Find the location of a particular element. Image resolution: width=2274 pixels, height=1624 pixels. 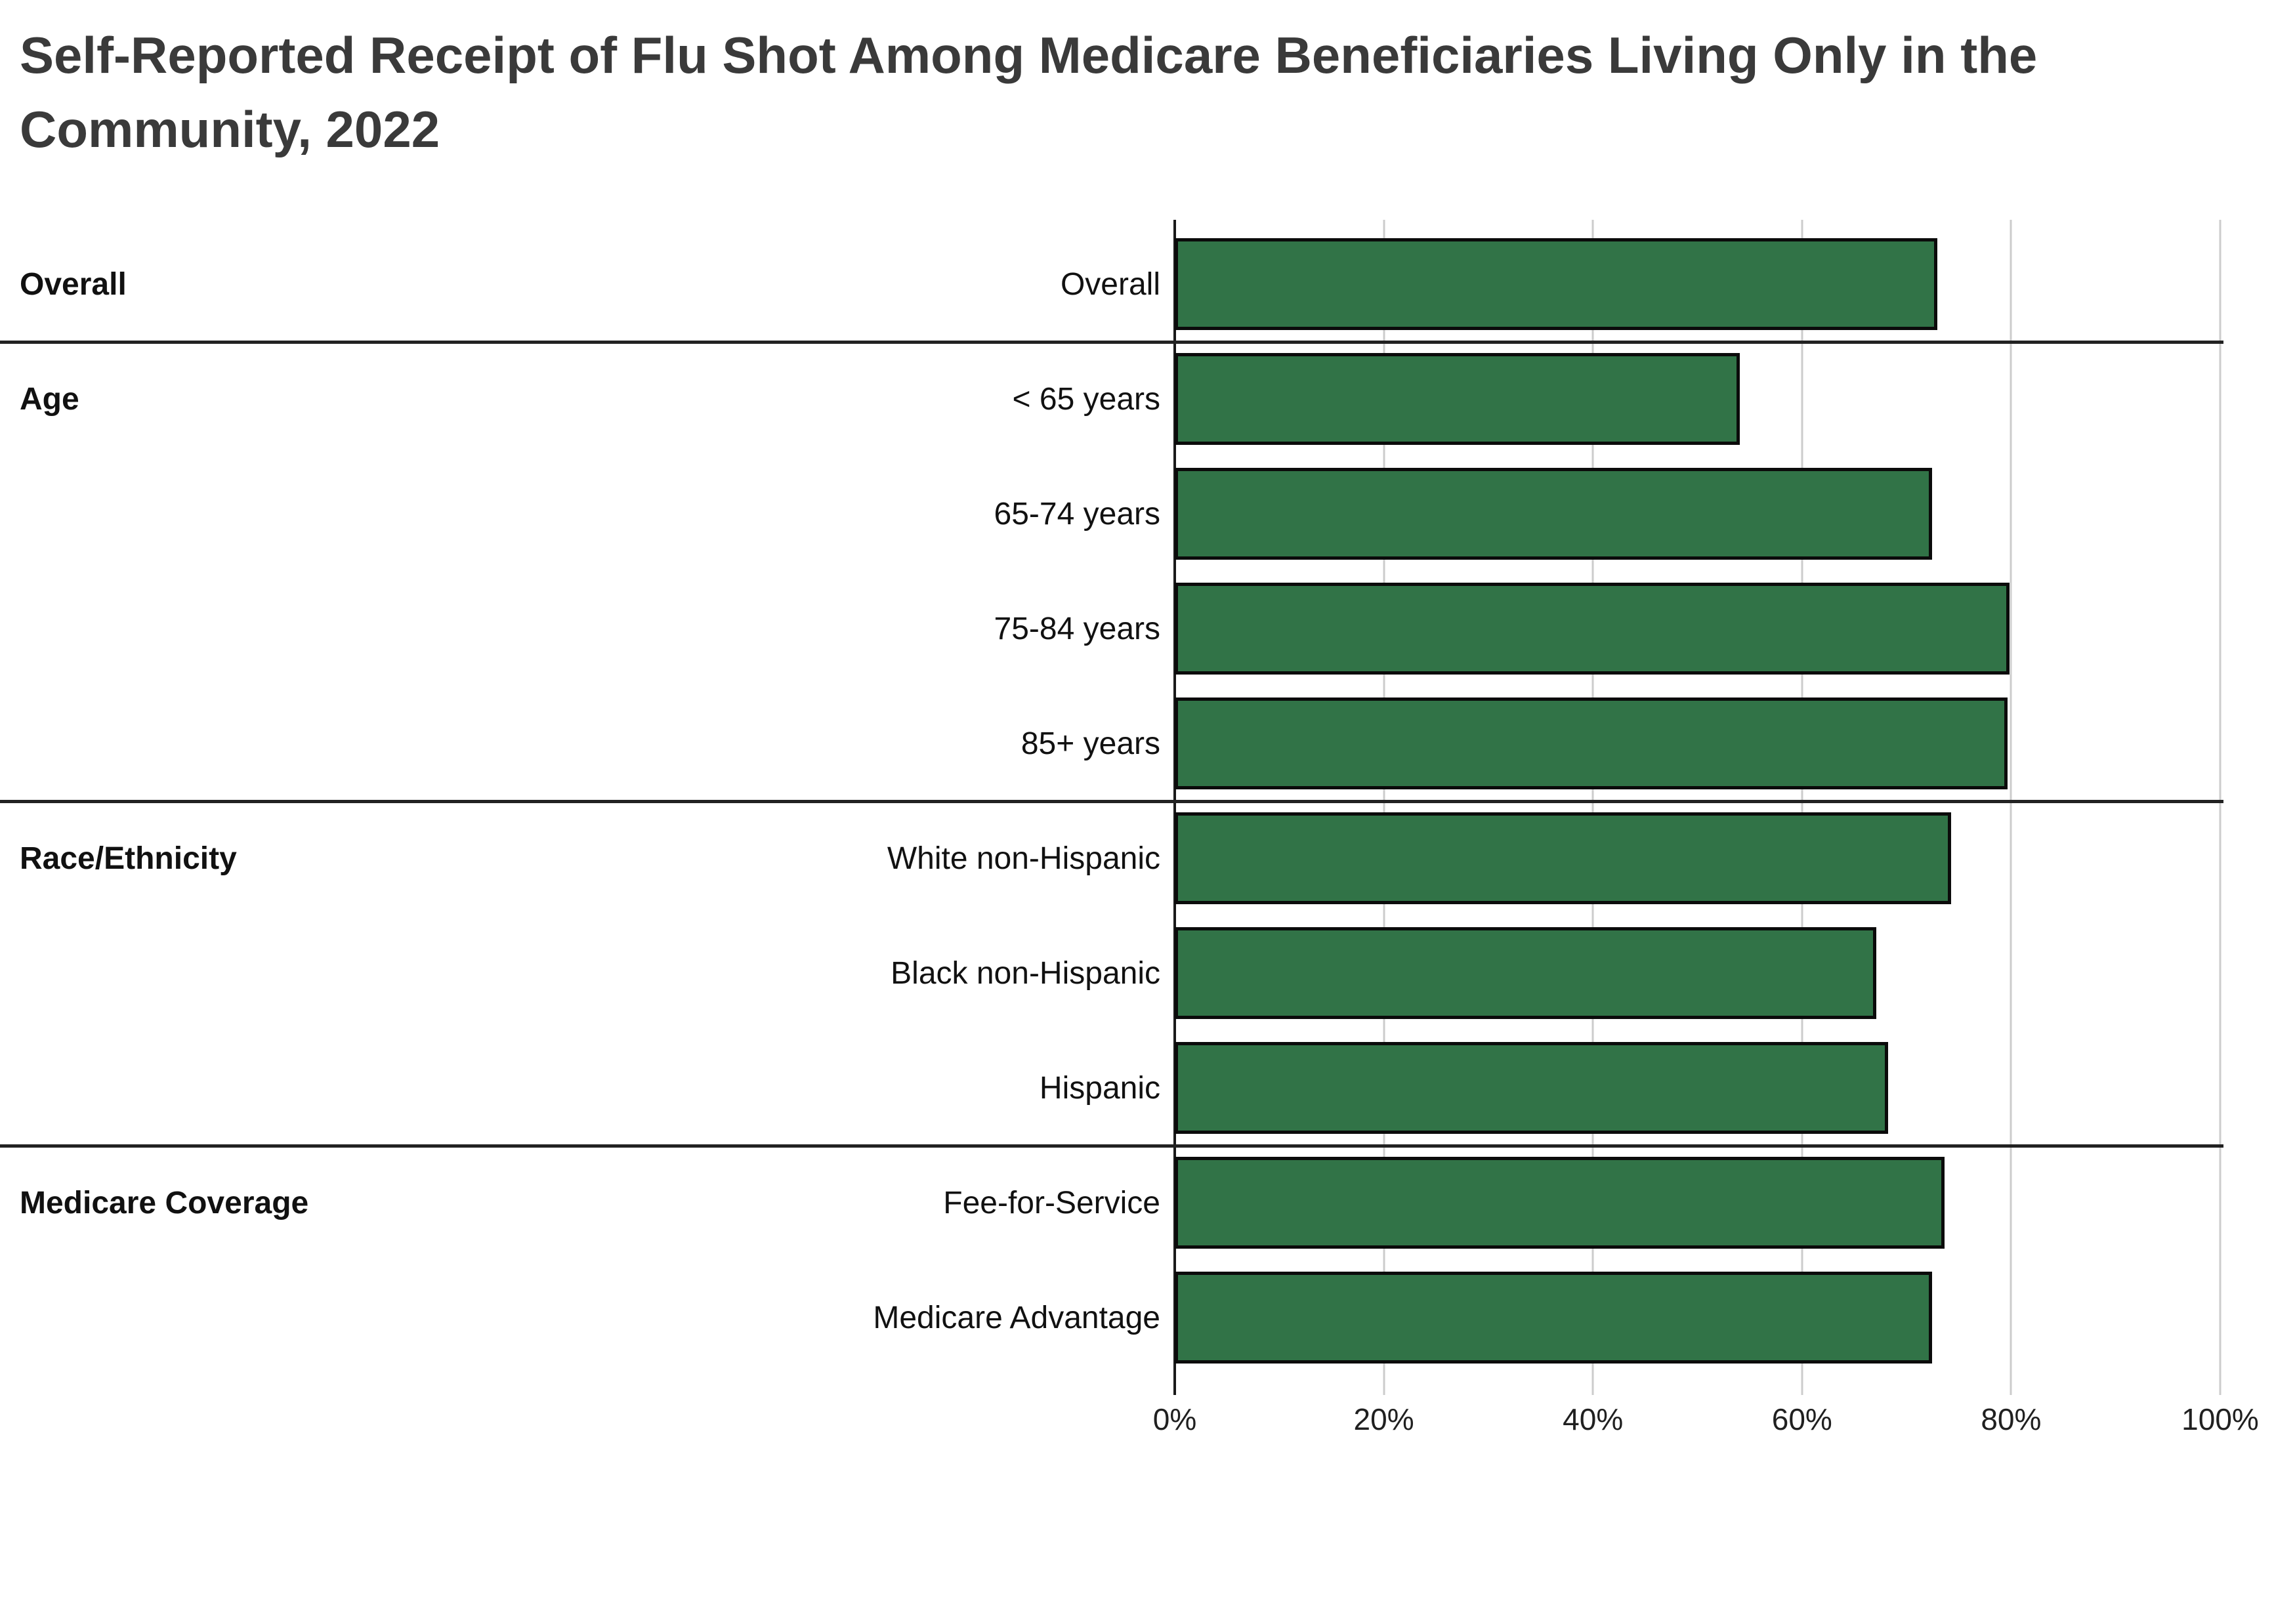

chart-row: Medicare Advantage is located at coordinates (1111, 1317).